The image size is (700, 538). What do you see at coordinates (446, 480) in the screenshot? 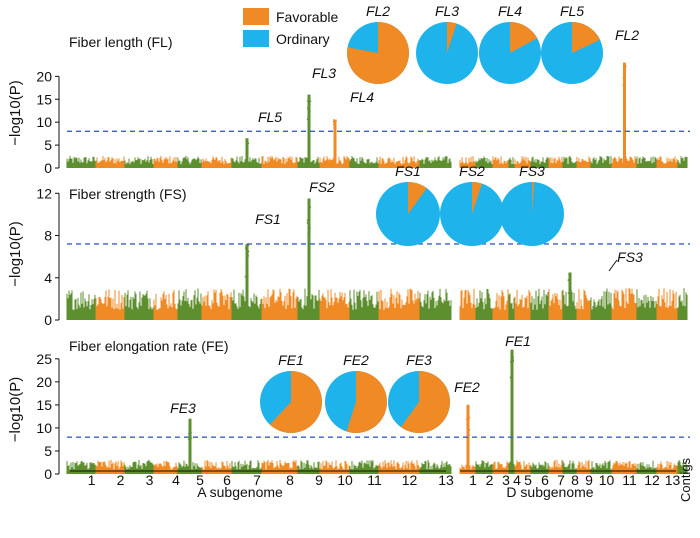
I see `a-chromosome-13: 13` at bounding box center [446, 480].